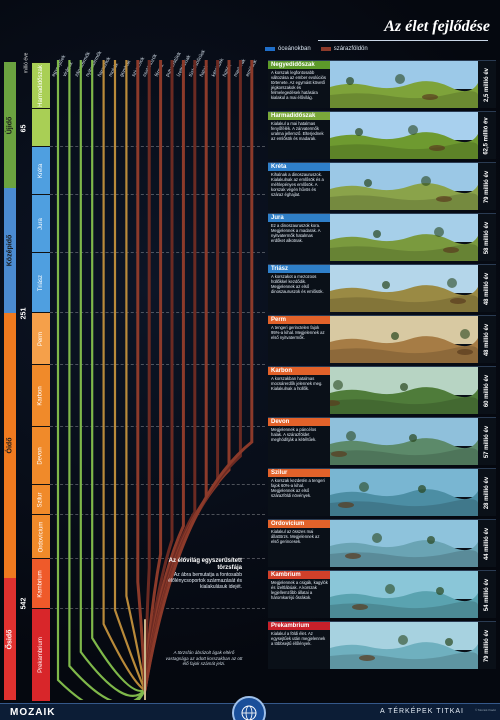 The image size is (500, 720). Describe the element at coordinates (487, 492) in the screenshot. I see `panel-duration: 28 millió év` at that location.